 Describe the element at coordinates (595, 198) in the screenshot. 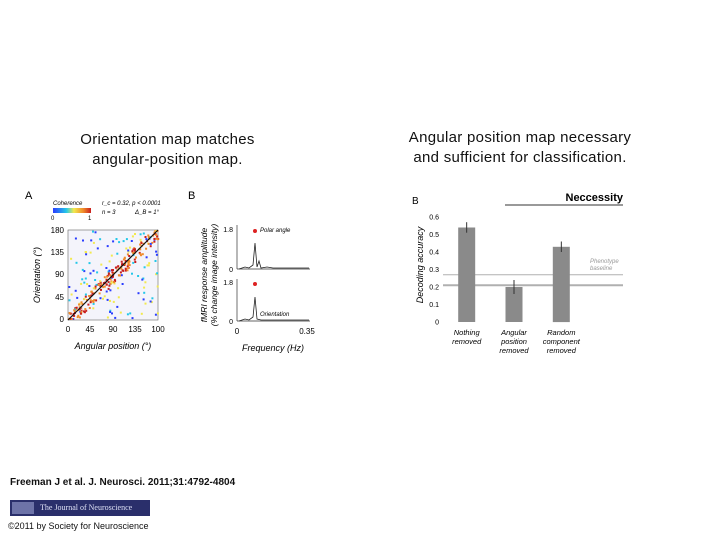

I see `bar-chart-title: Neccessity` at that location.